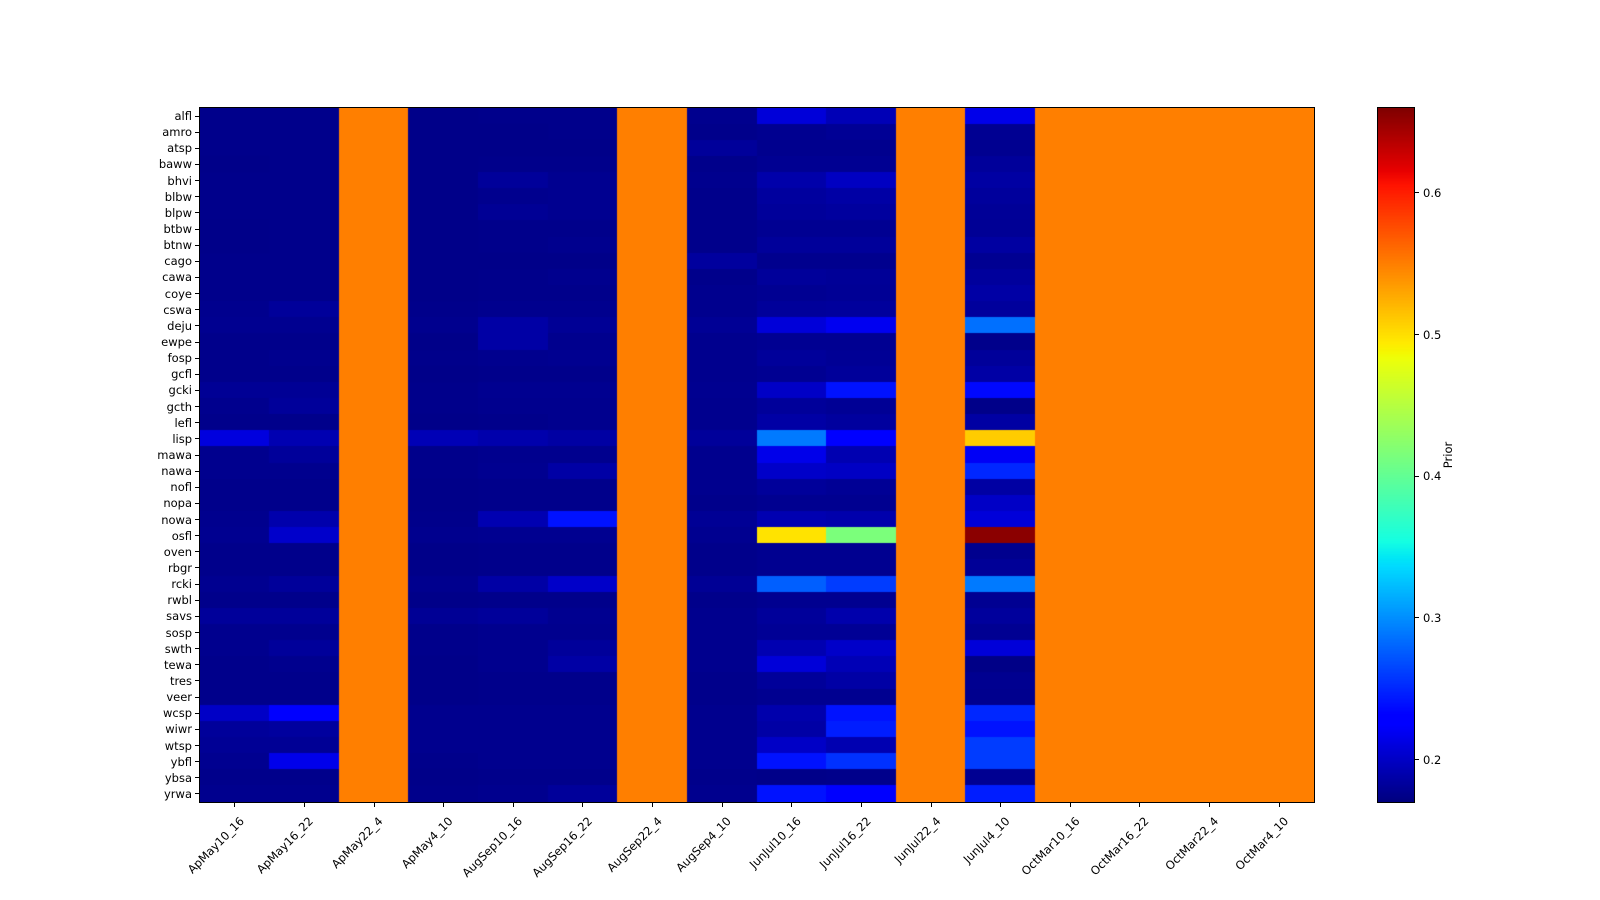 This screenshot has width=1600, height=900. Describe the element at coordinates (181, 374) in the screenshot. I see `y-tick-label-gcfl: gcfl` at that location.